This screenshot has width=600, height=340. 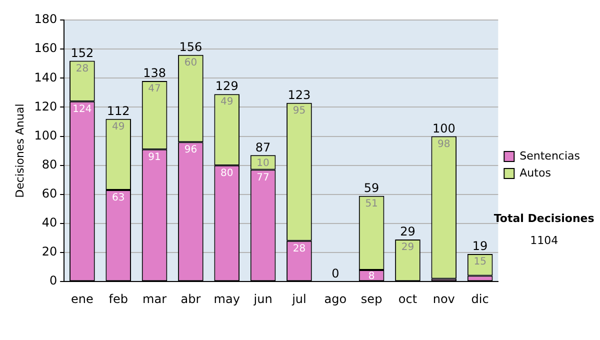 I want to click on data-label: 63, so click(x=118, y=198).